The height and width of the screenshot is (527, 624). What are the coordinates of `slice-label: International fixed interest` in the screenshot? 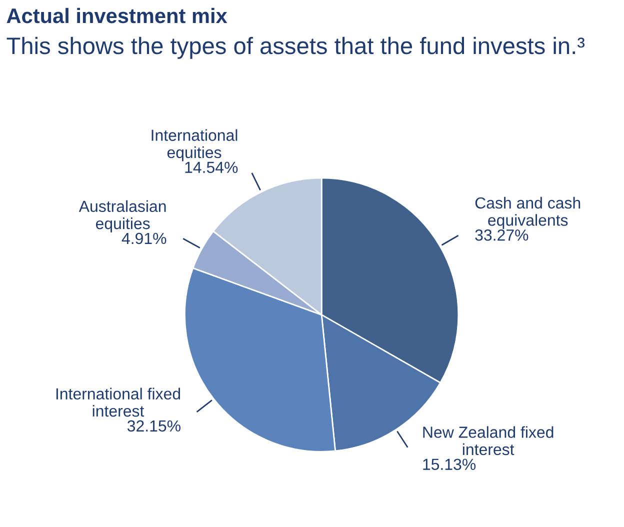 It's located at (118, 402).